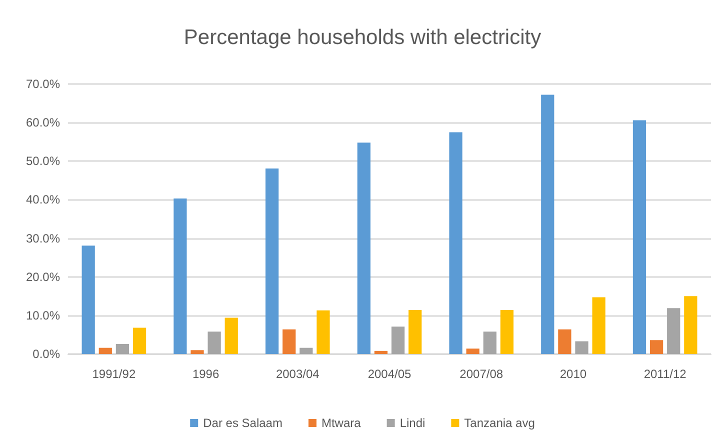  What do you see at coordinates (482, 374) in the screenshot?
I see `x-tick-label: 2007/08` at bounding box center [482, 374].